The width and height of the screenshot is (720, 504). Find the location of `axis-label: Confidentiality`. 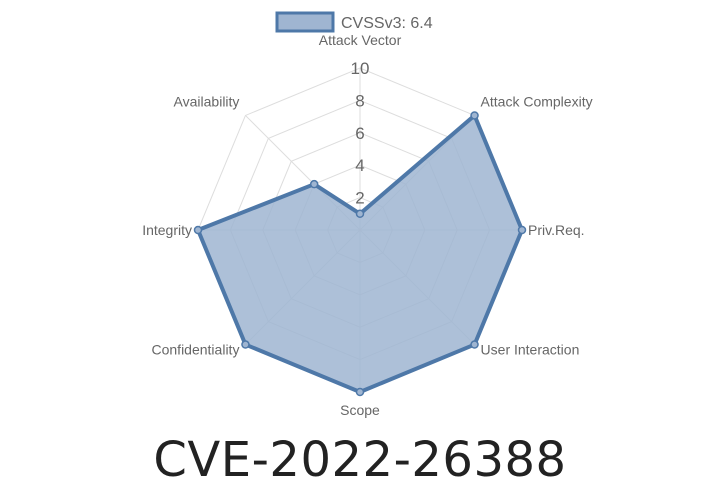

axis-label: Confidentiality is located at coordinates (196, 350).